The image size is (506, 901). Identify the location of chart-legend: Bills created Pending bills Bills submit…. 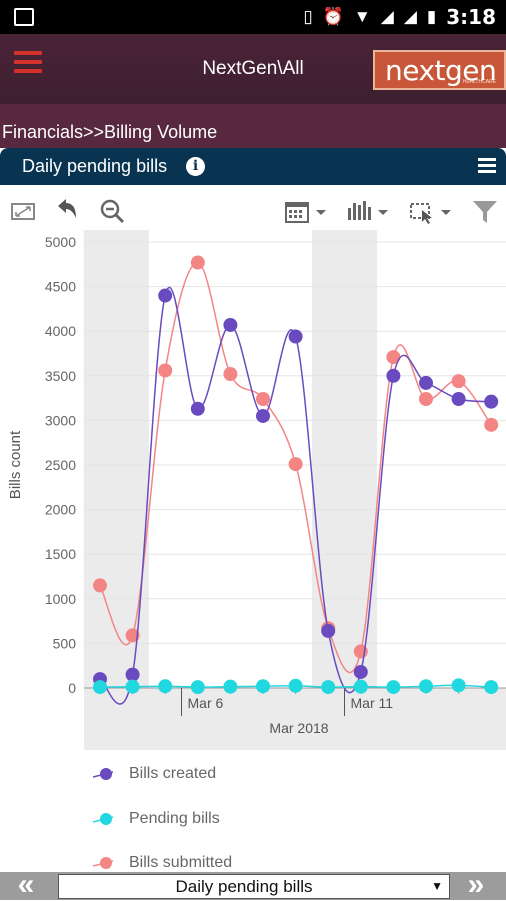
(253, 815).